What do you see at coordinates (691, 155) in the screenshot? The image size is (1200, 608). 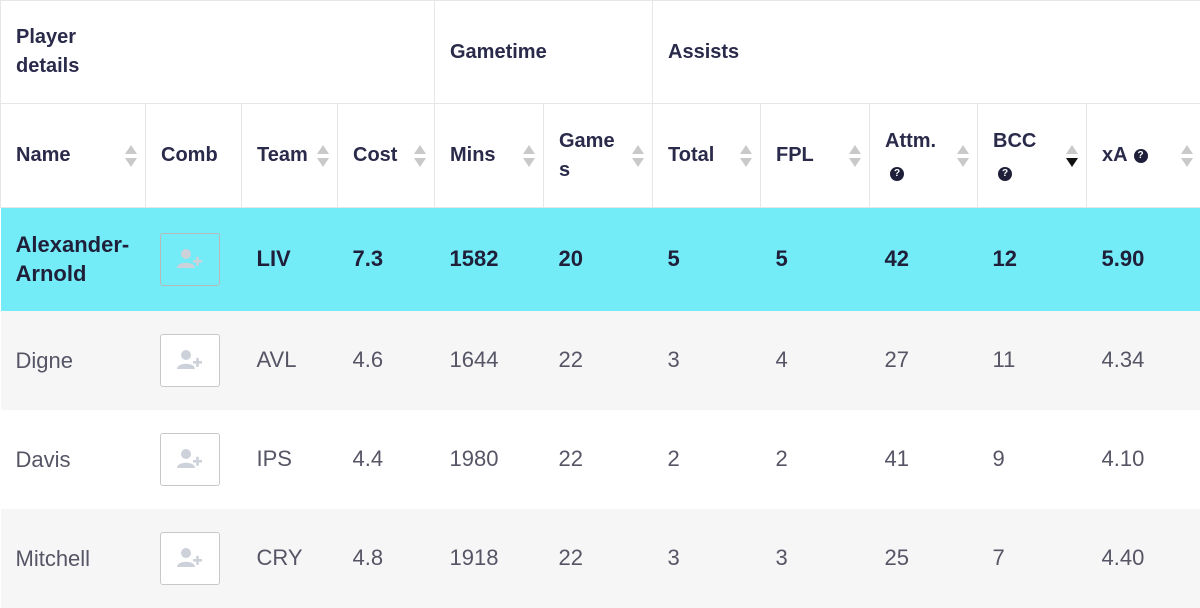 I see `column-header-label: Total` at bounding box center [691, 155].